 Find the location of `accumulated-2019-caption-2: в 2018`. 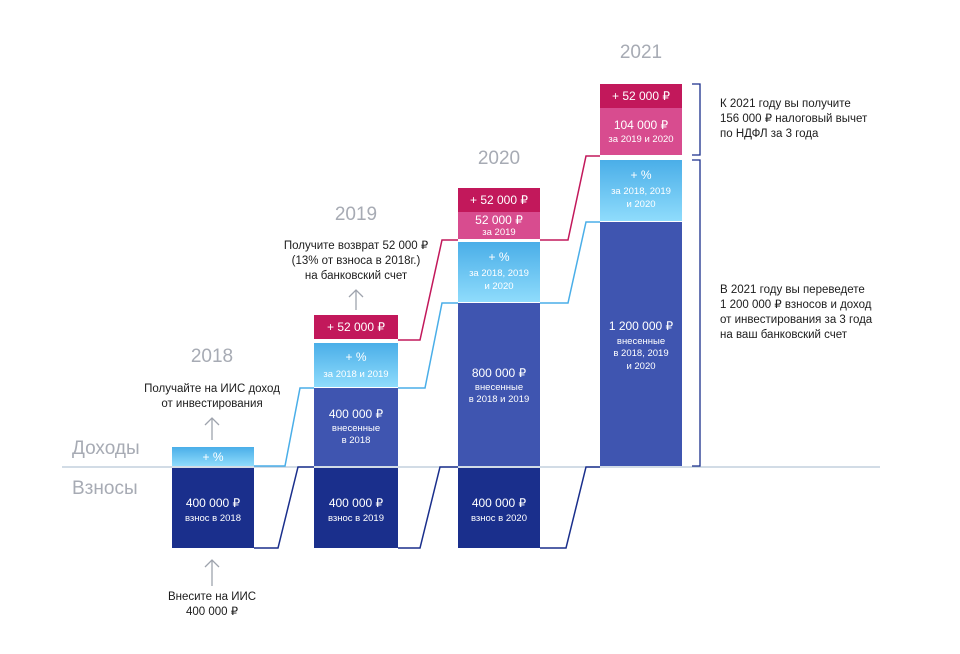

accumulated-2019-caption-2: в 2018 is located at coordinates (356, 440).